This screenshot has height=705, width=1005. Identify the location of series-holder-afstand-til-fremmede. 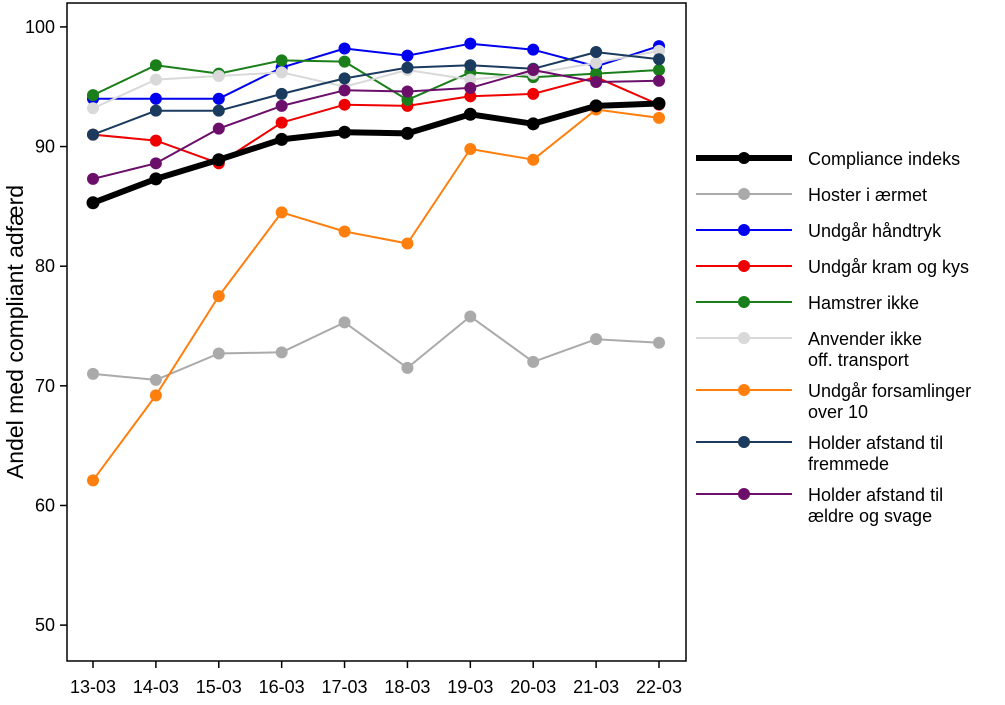
(376, 93).